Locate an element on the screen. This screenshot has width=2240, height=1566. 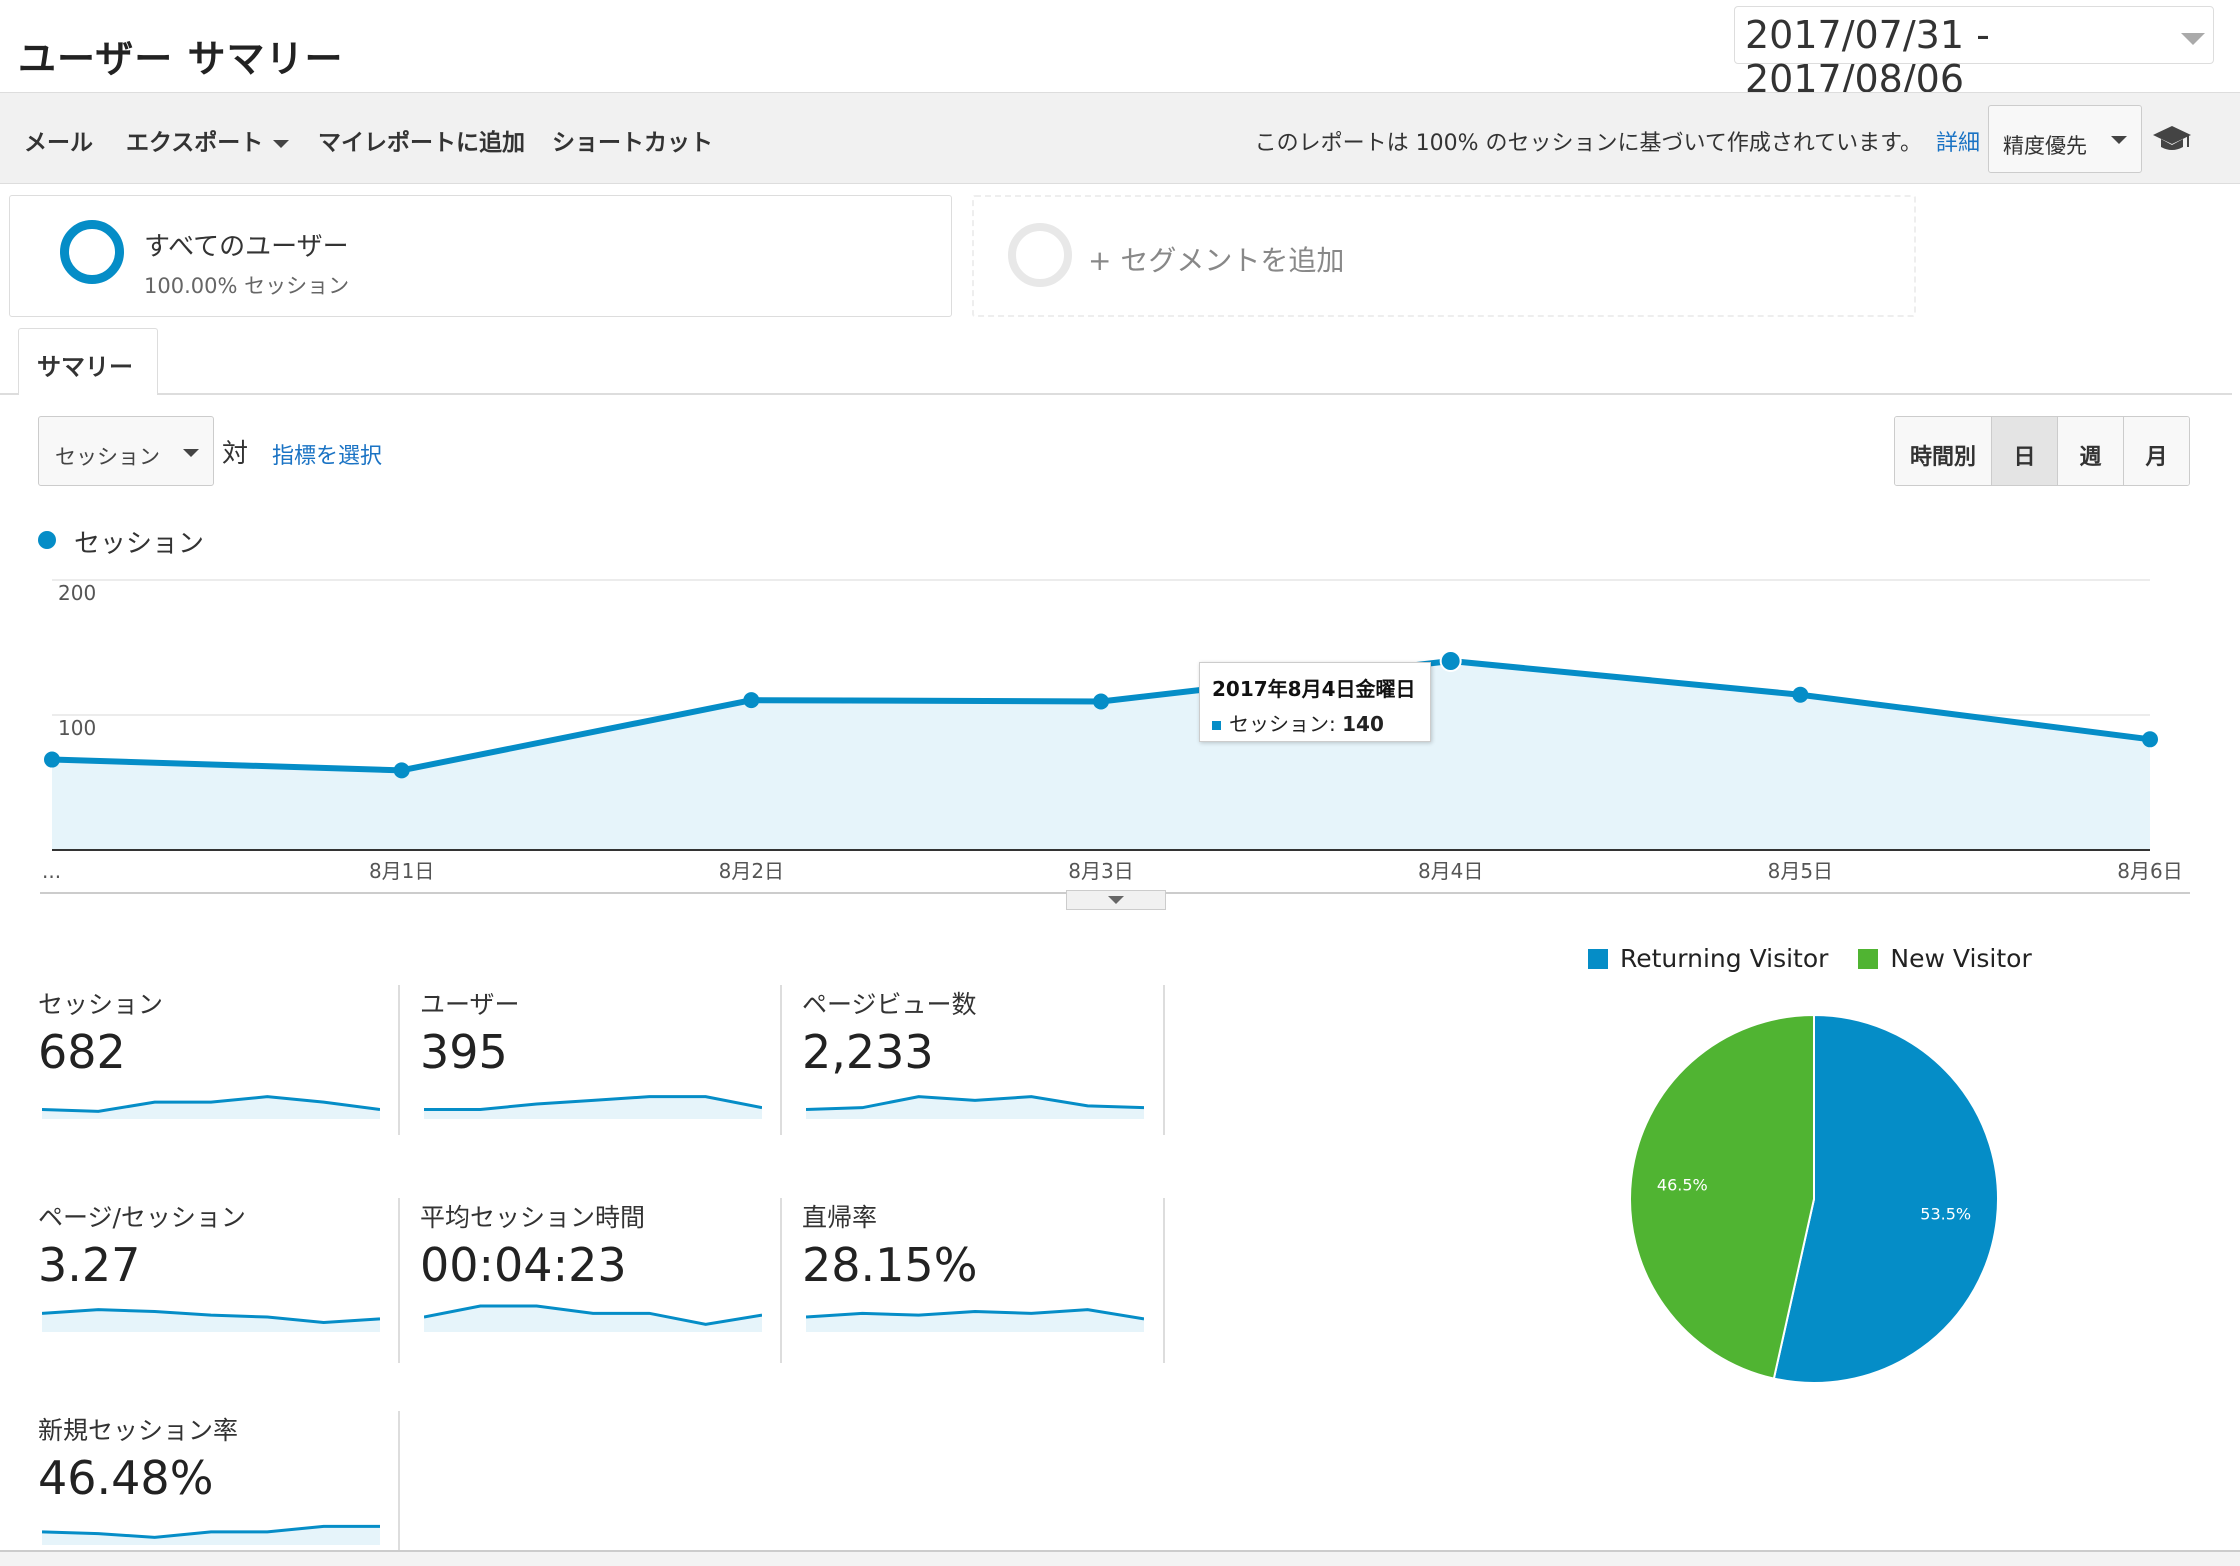
shortcut-button: ショートカット is located at coordinates (632, 143).